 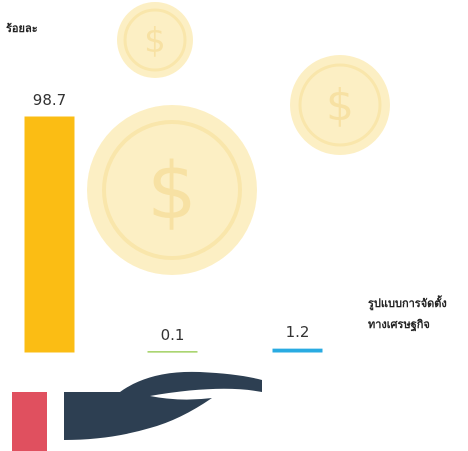 I want to click on hand-decoration, so click(x=163, y=405).